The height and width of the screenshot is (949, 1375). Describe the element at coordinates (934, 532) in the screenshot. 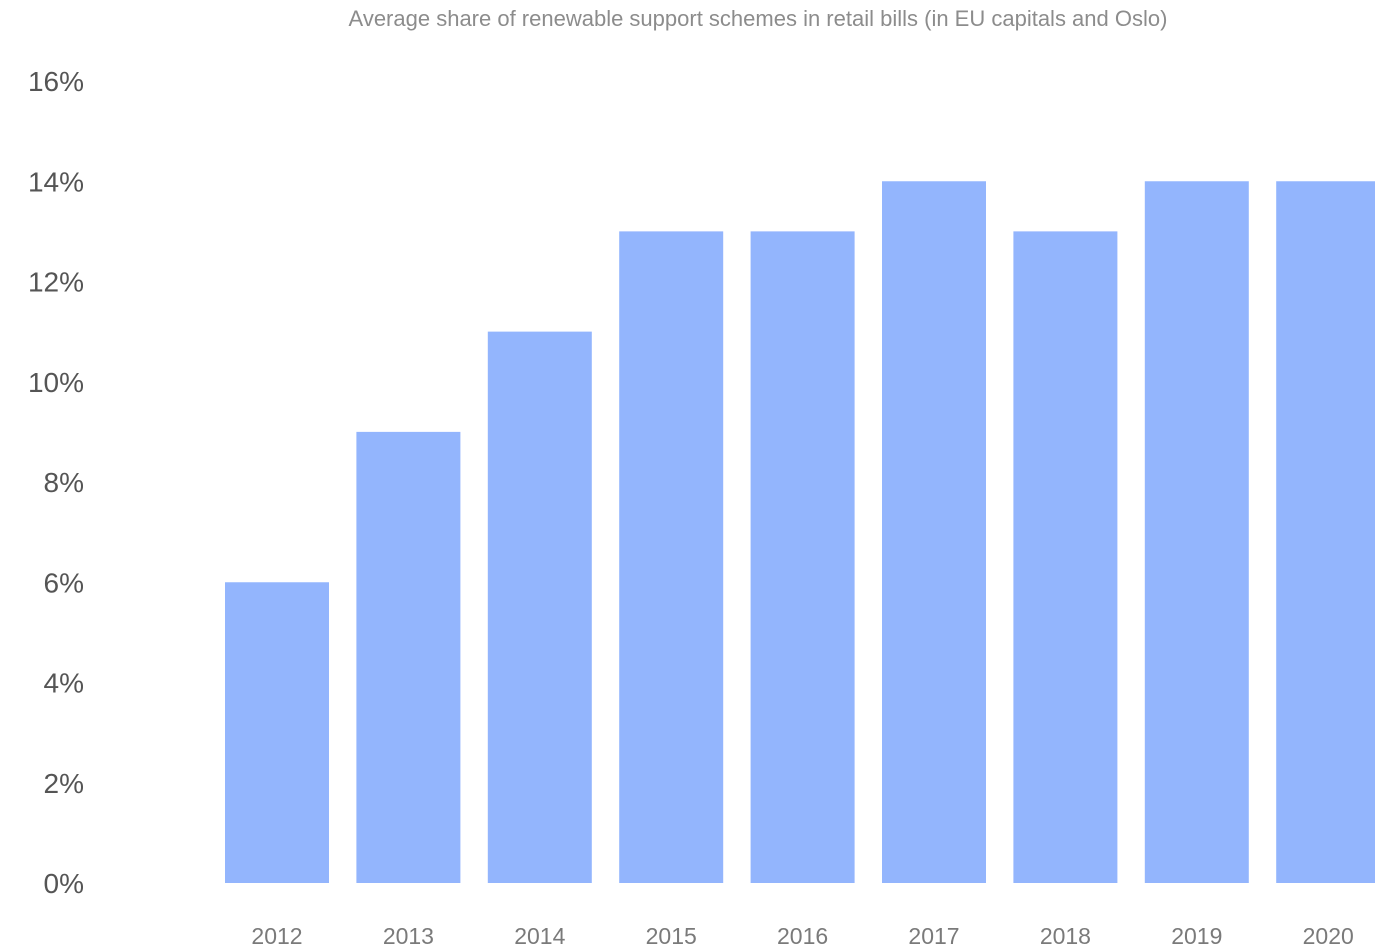

I see `bar-2017` at that location.